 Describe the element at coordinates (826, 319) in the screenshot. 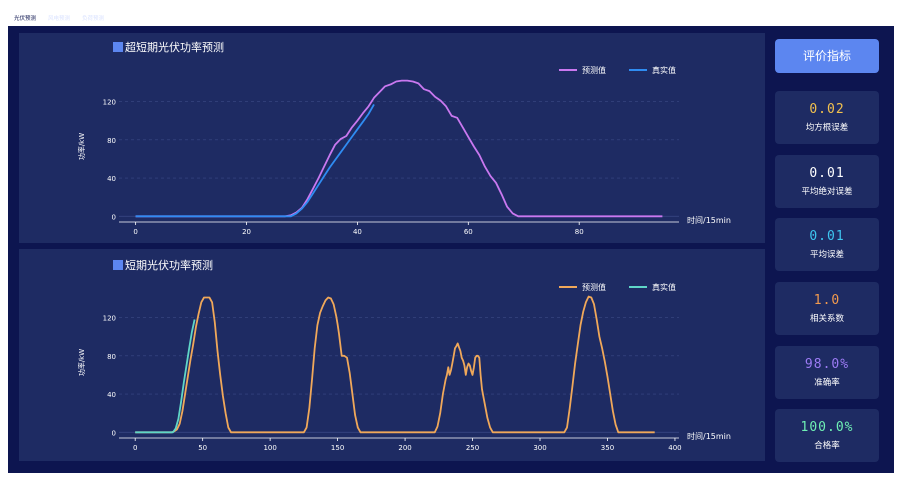

I see `metric-label: 相关系数` at that location.